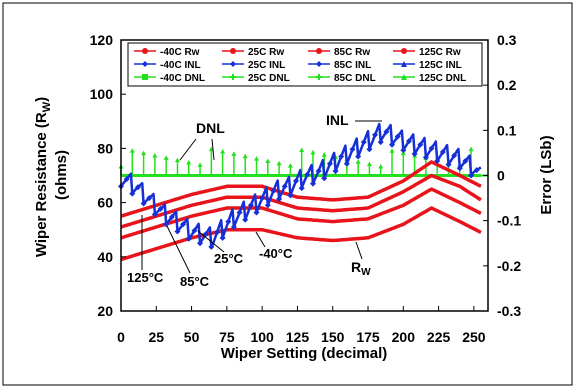  What do you see at coordinates (47, 106) in the screenshot?
I see `y-axis-left-title-sub: W` at bounding box center [47, 106].